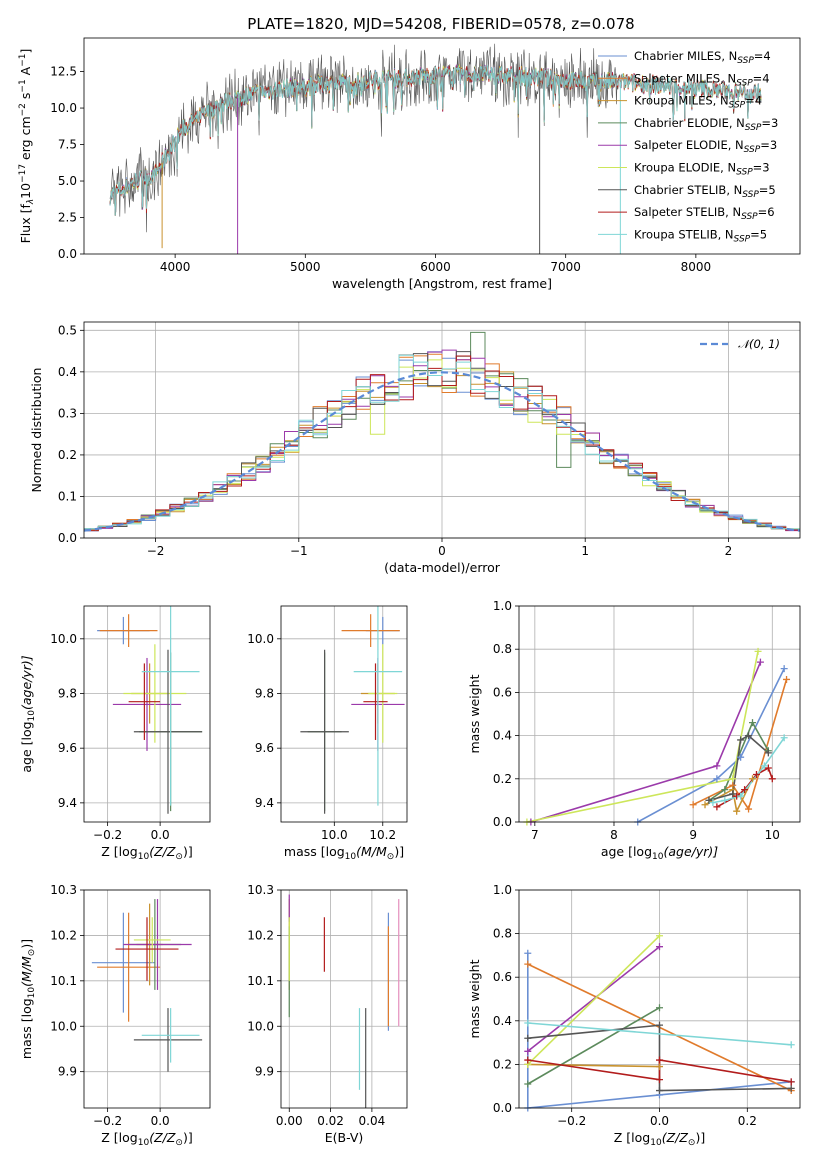  What do you see at coordinates (344, 853) in the screenshot?
I see `x-axis-label: mass [log10(M/M⊙)]` at bounding box center [344, 853].